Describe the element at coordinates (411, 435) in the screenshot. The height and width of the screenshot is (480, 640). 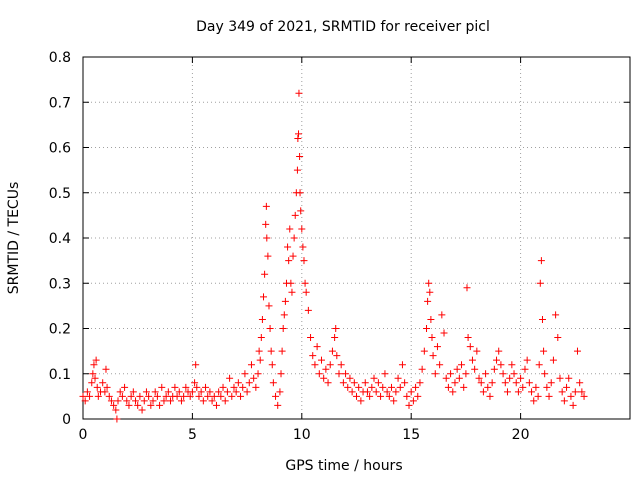
I see `x-tick-label: 15` at that location.